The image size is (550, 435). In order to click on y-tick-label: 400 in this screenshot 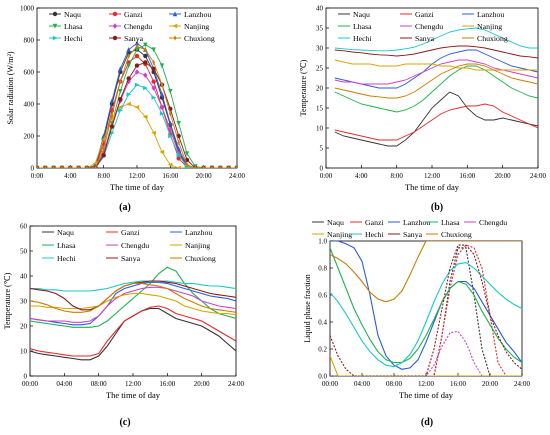, I will do `click(29, 105)`.